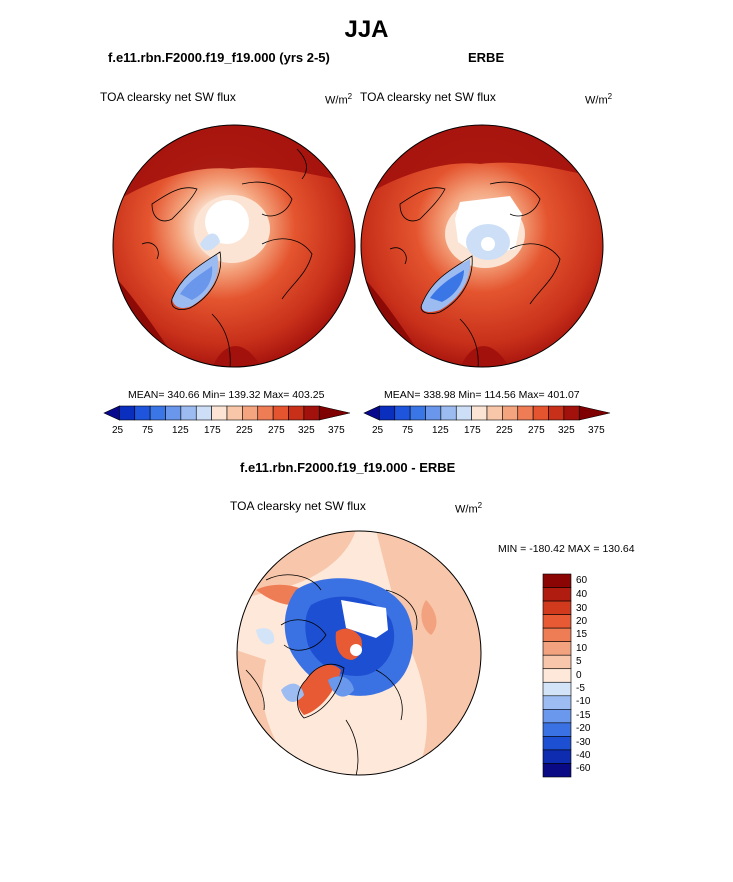 The image size is (733, 882). What do you see at coordinates (371, 413) in the screenshot?
I see `obs-colorbar-end-low` at bounding box center [371, 413].